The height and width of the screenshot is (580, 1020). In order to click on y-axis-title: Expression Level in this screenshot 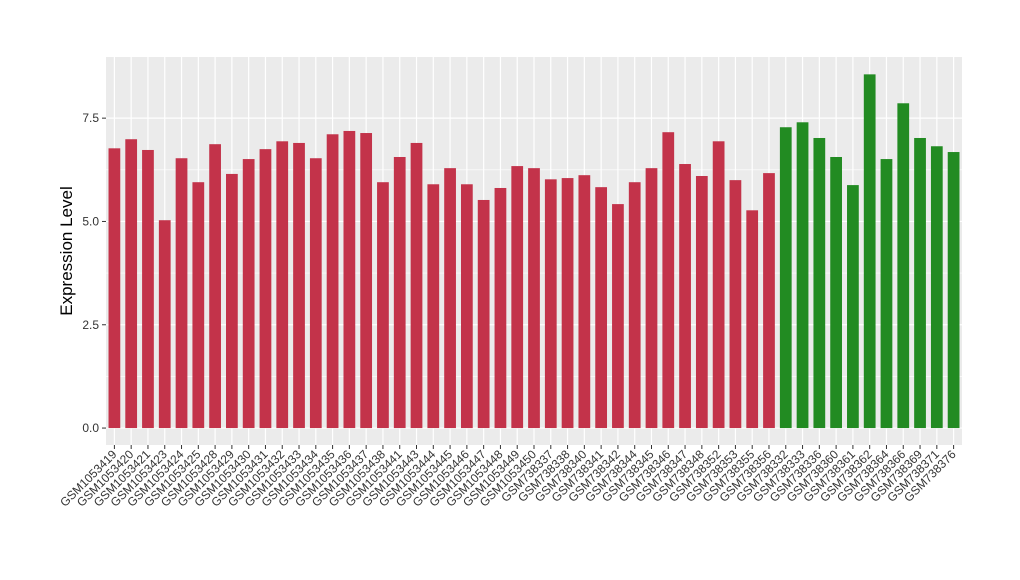, I will do `click(66, 250)`.